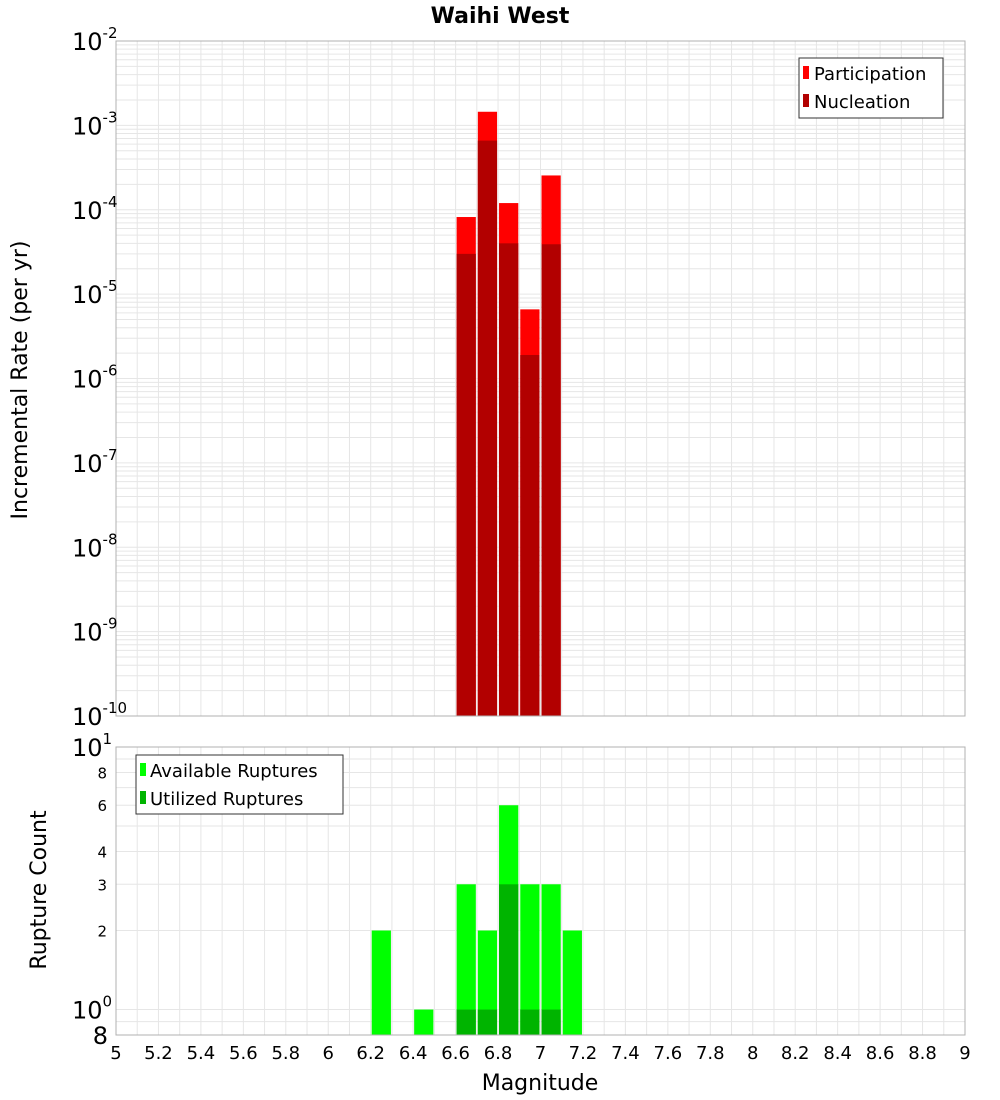  I want to click on top-y-tick-label: 10⁻², so click(95, 40).